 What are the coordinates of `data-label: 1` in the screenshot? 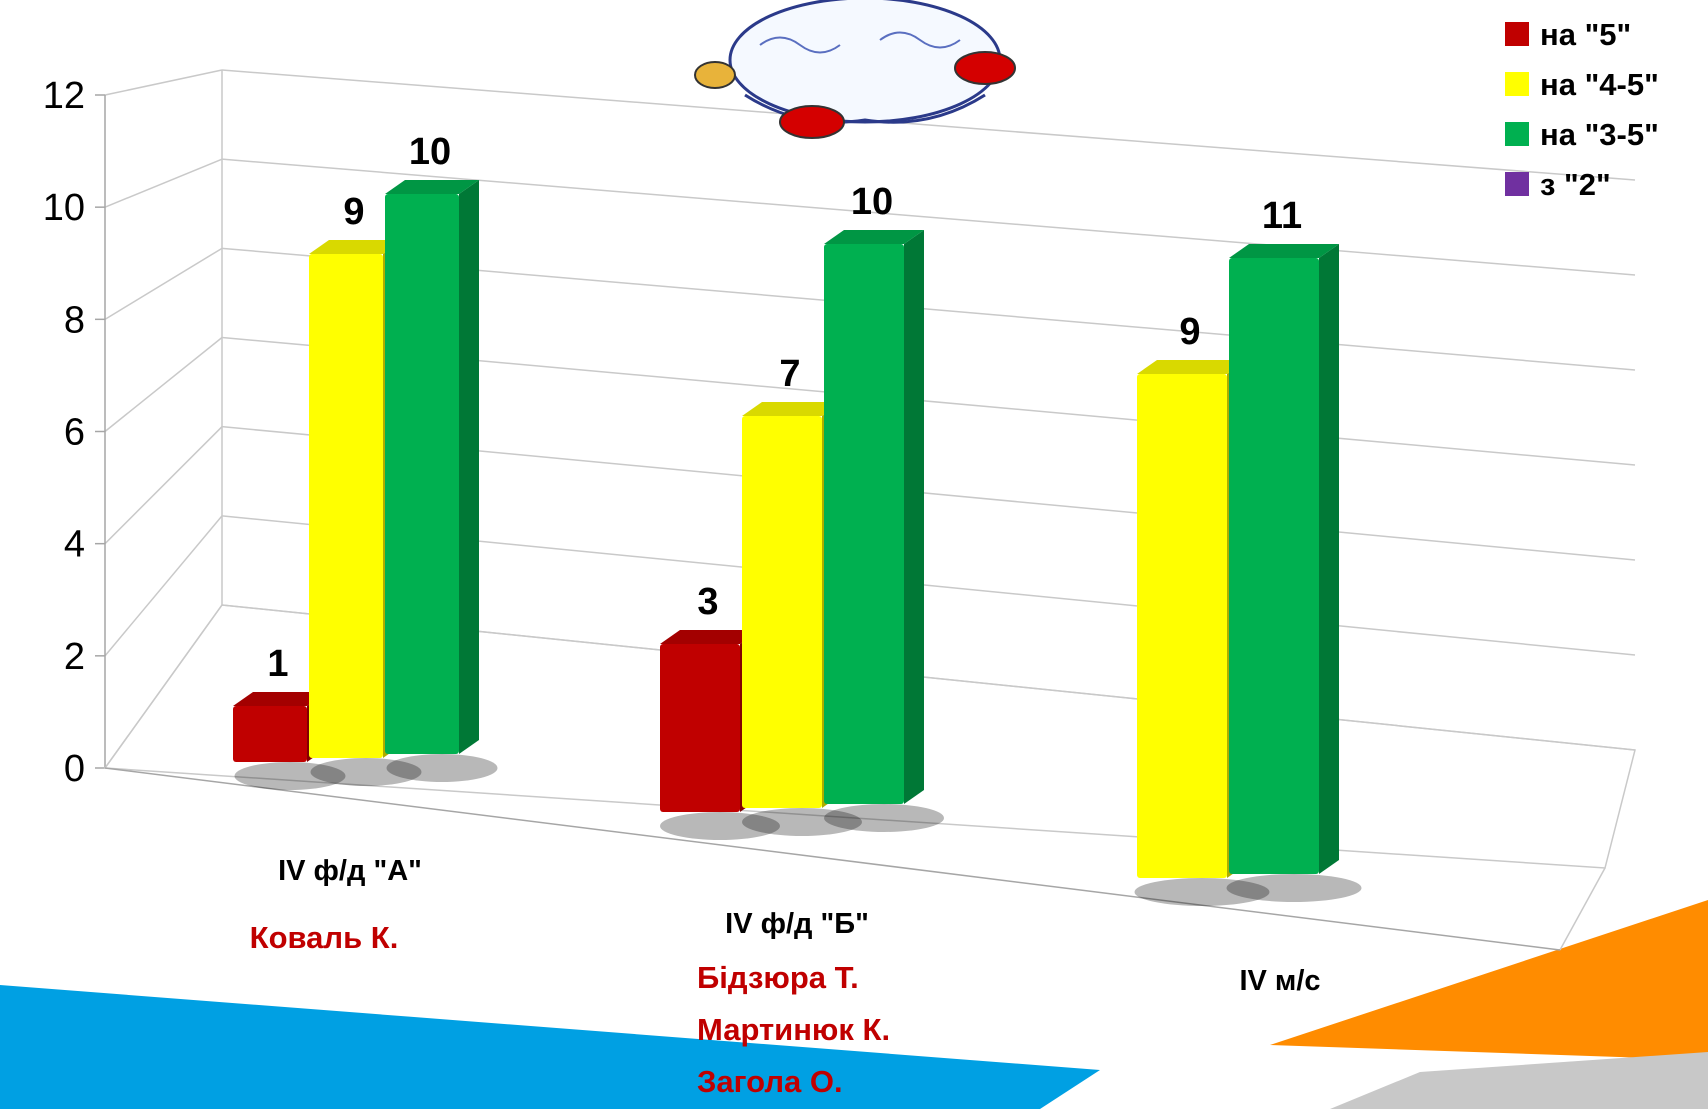 It's located at (277, 664).